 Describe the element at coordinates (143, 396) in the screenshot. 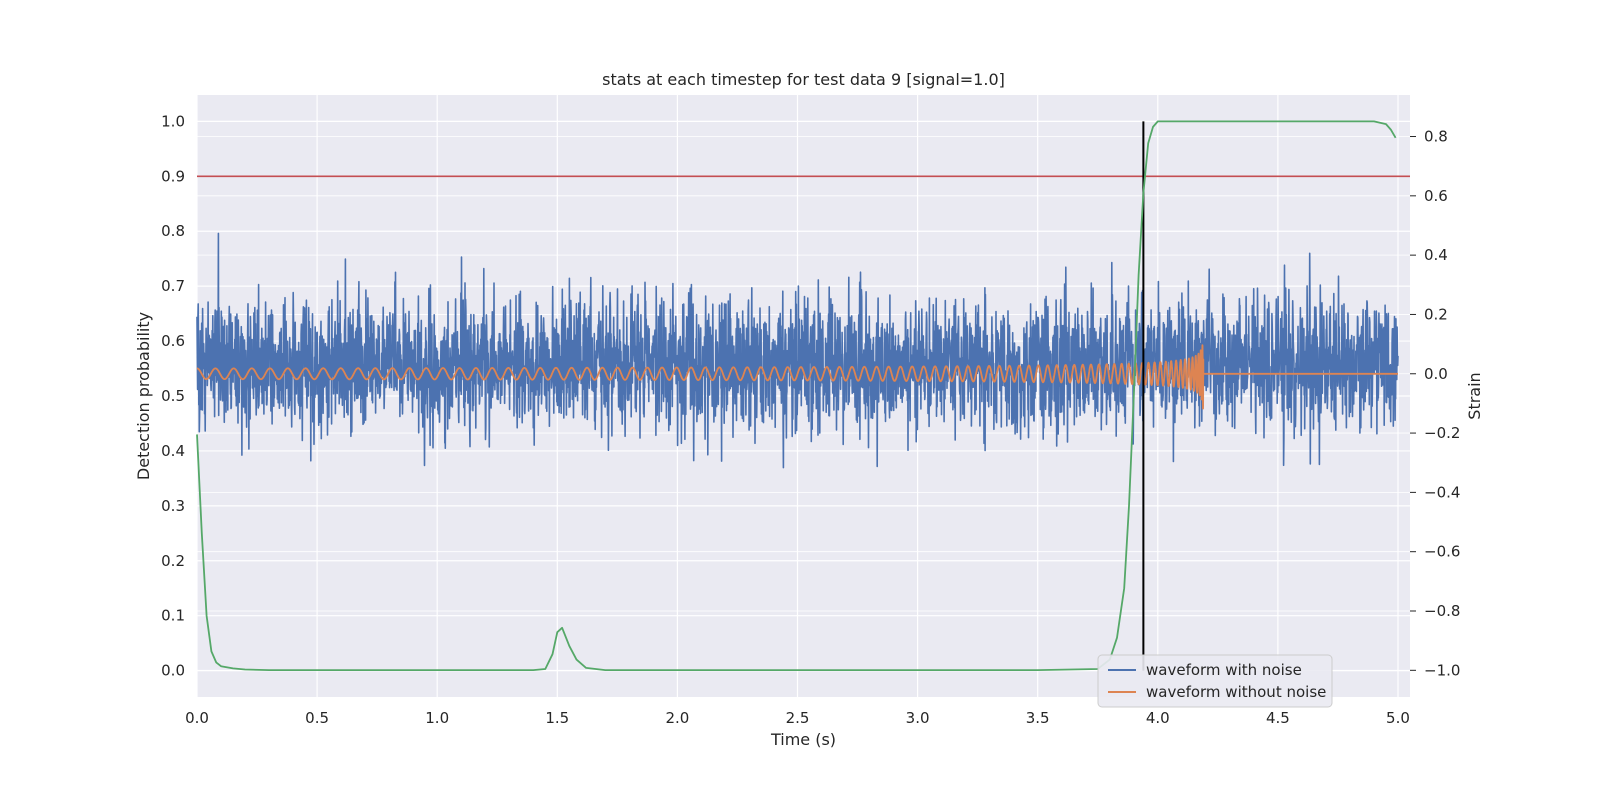

I see `y-axis-label: Detection probability` at that location.